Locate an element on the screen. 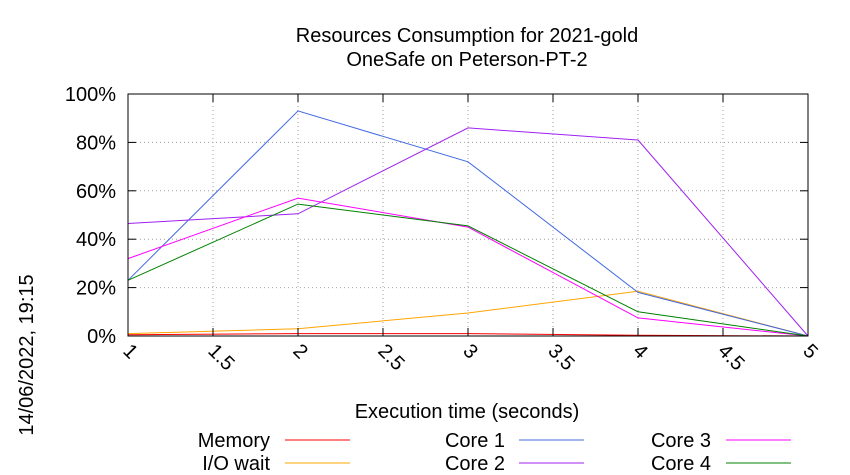 The width and height of the screenshot is (850, 475). legend-label: Core 2 is located at coordinates (475, 464).